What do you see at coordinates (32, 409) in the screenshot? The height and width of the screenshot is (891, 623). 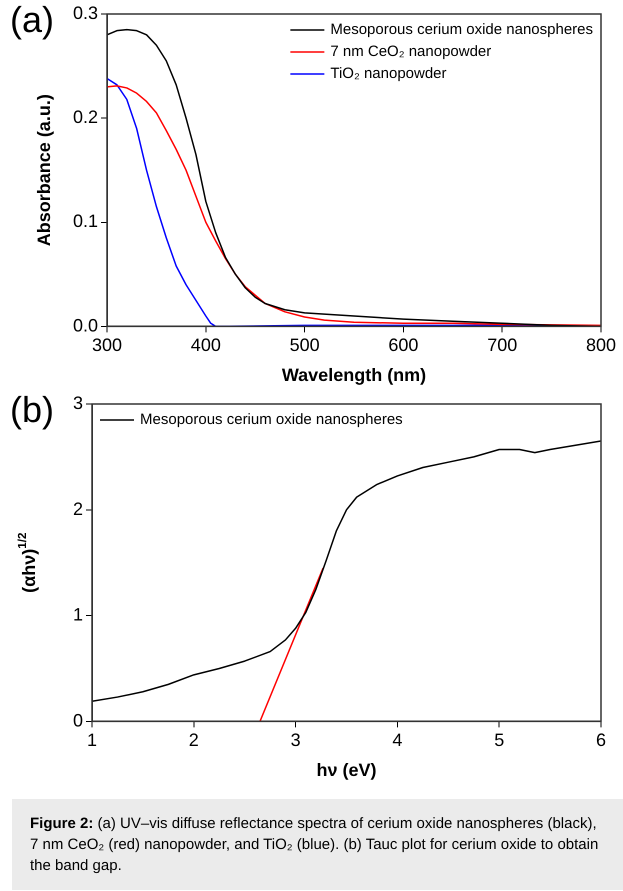 I see `chart-title: (b)` at bounding box center [32, 409].